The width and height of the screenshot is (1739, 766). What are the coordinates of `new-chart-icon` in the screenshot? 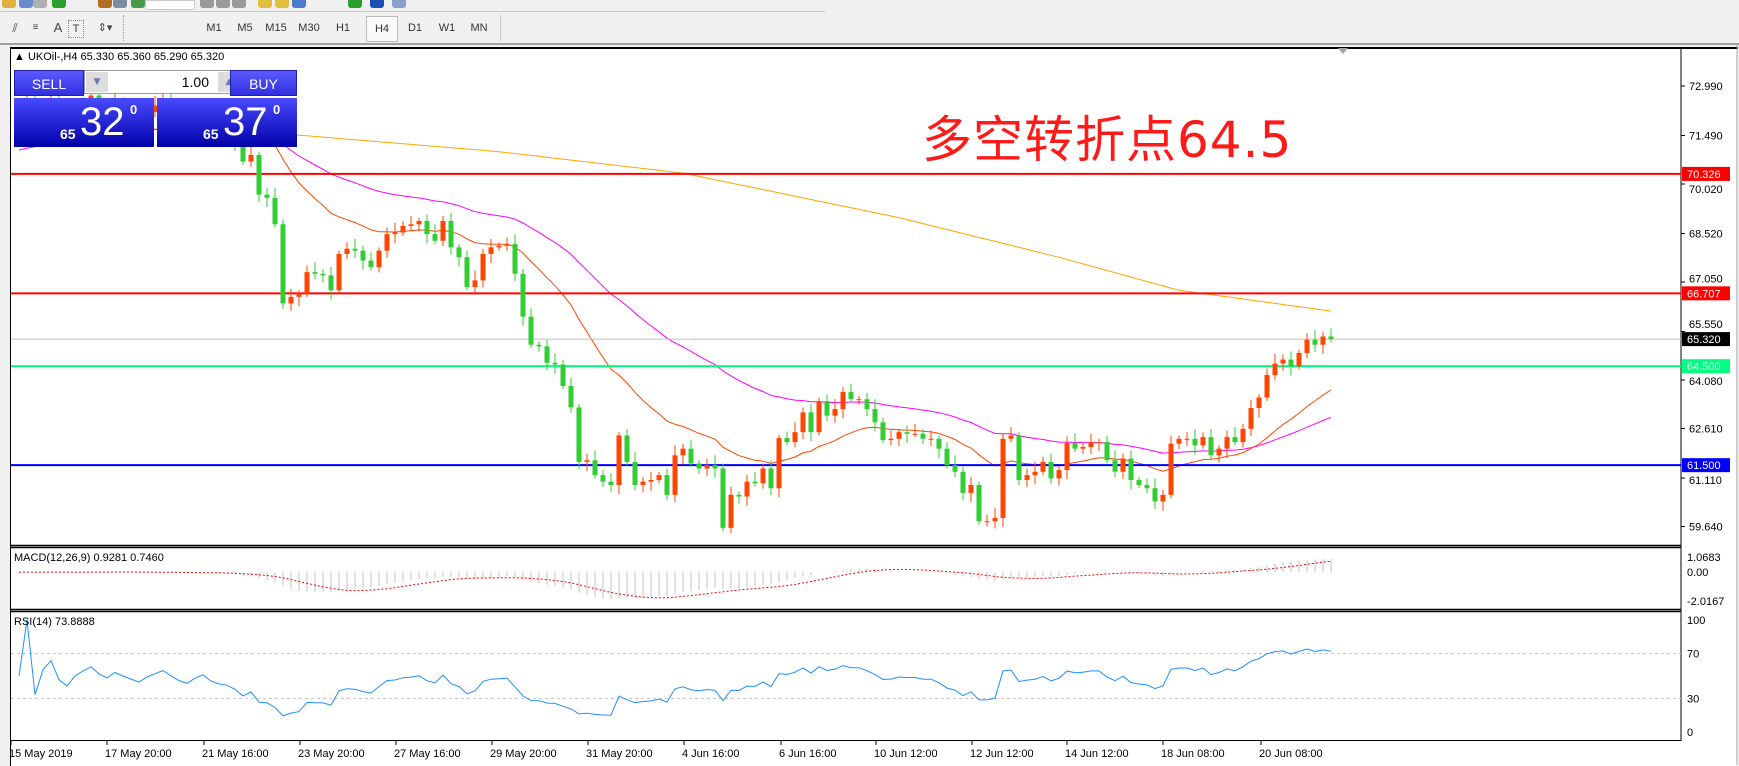 It's located at (26, 4).